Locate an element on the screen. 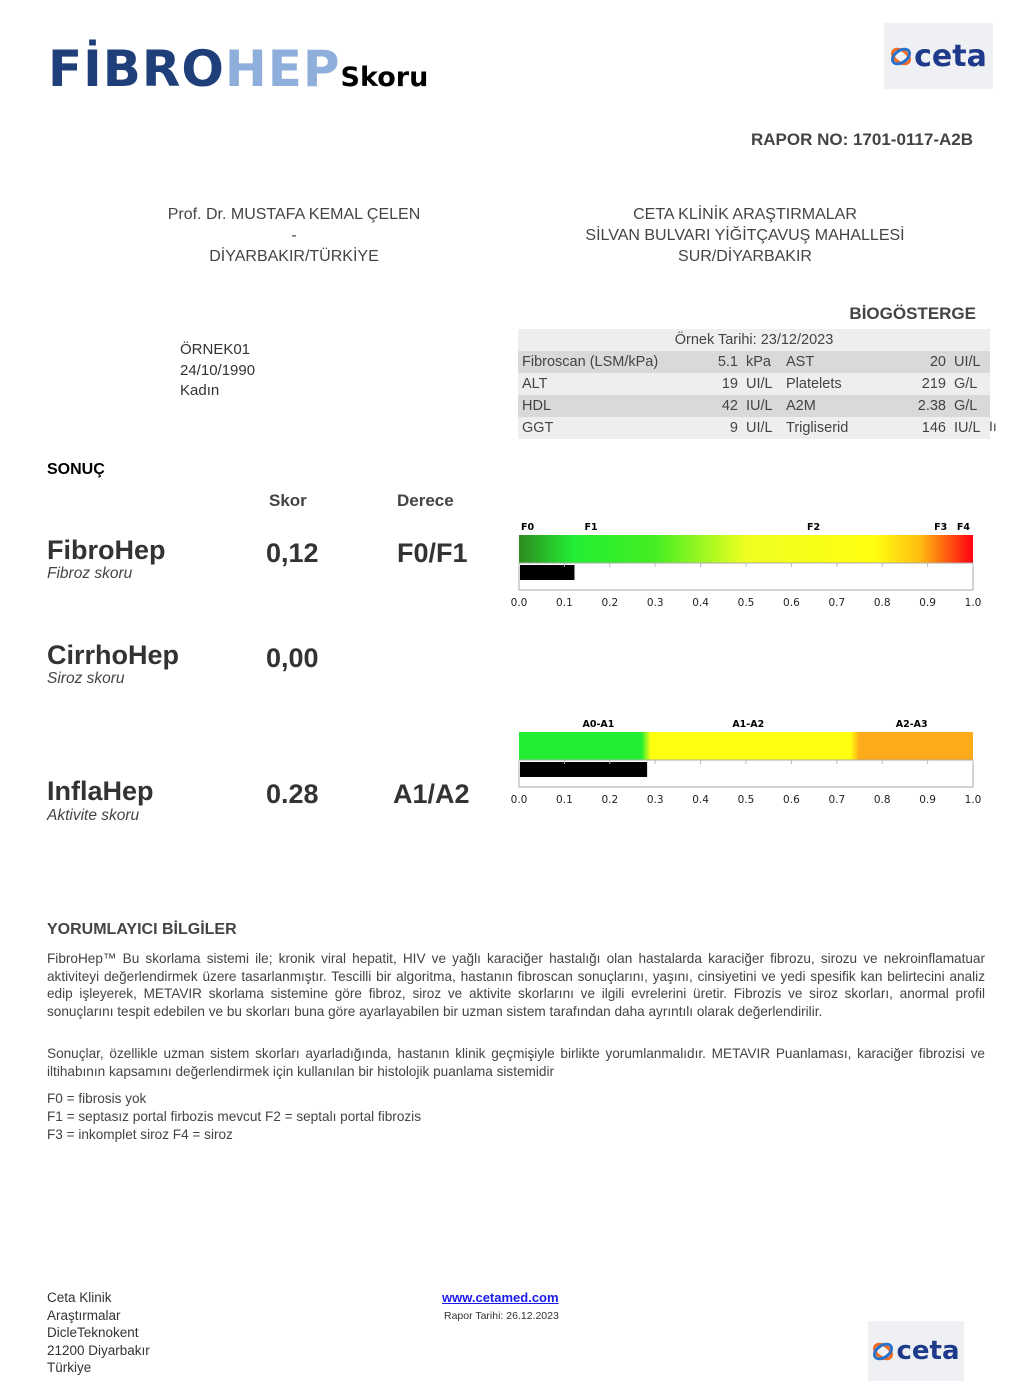  footer-line: DicleTeknokent is located at coordinates (93, 1332).